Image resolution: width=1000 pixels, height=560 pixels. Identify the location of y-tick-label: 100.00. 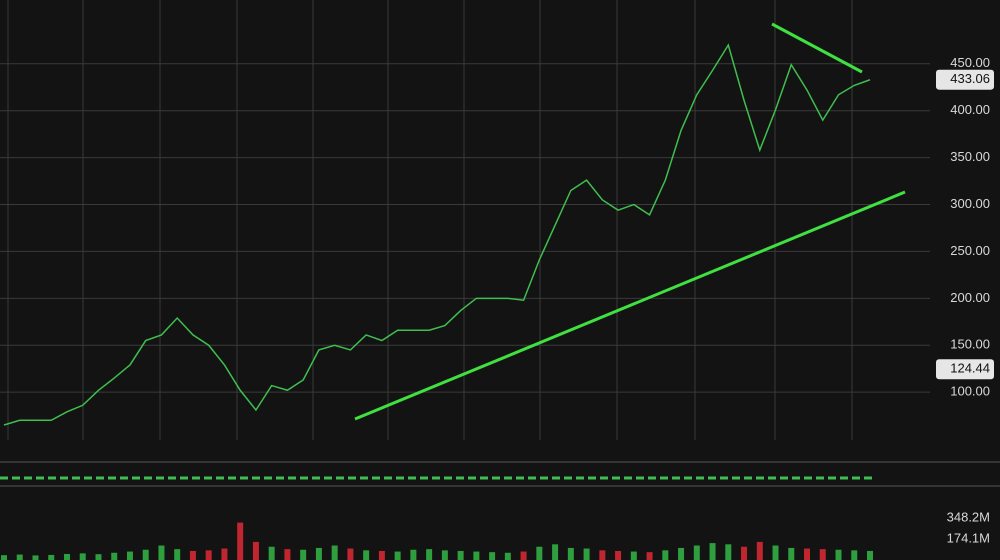
(970, 391).